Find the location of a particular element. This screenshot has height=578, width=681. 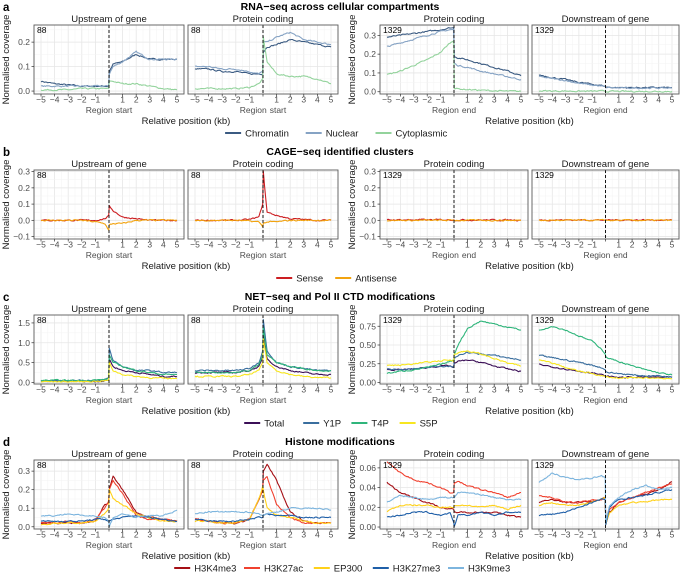

legend-item: Total is located at coordinates (264, 424).